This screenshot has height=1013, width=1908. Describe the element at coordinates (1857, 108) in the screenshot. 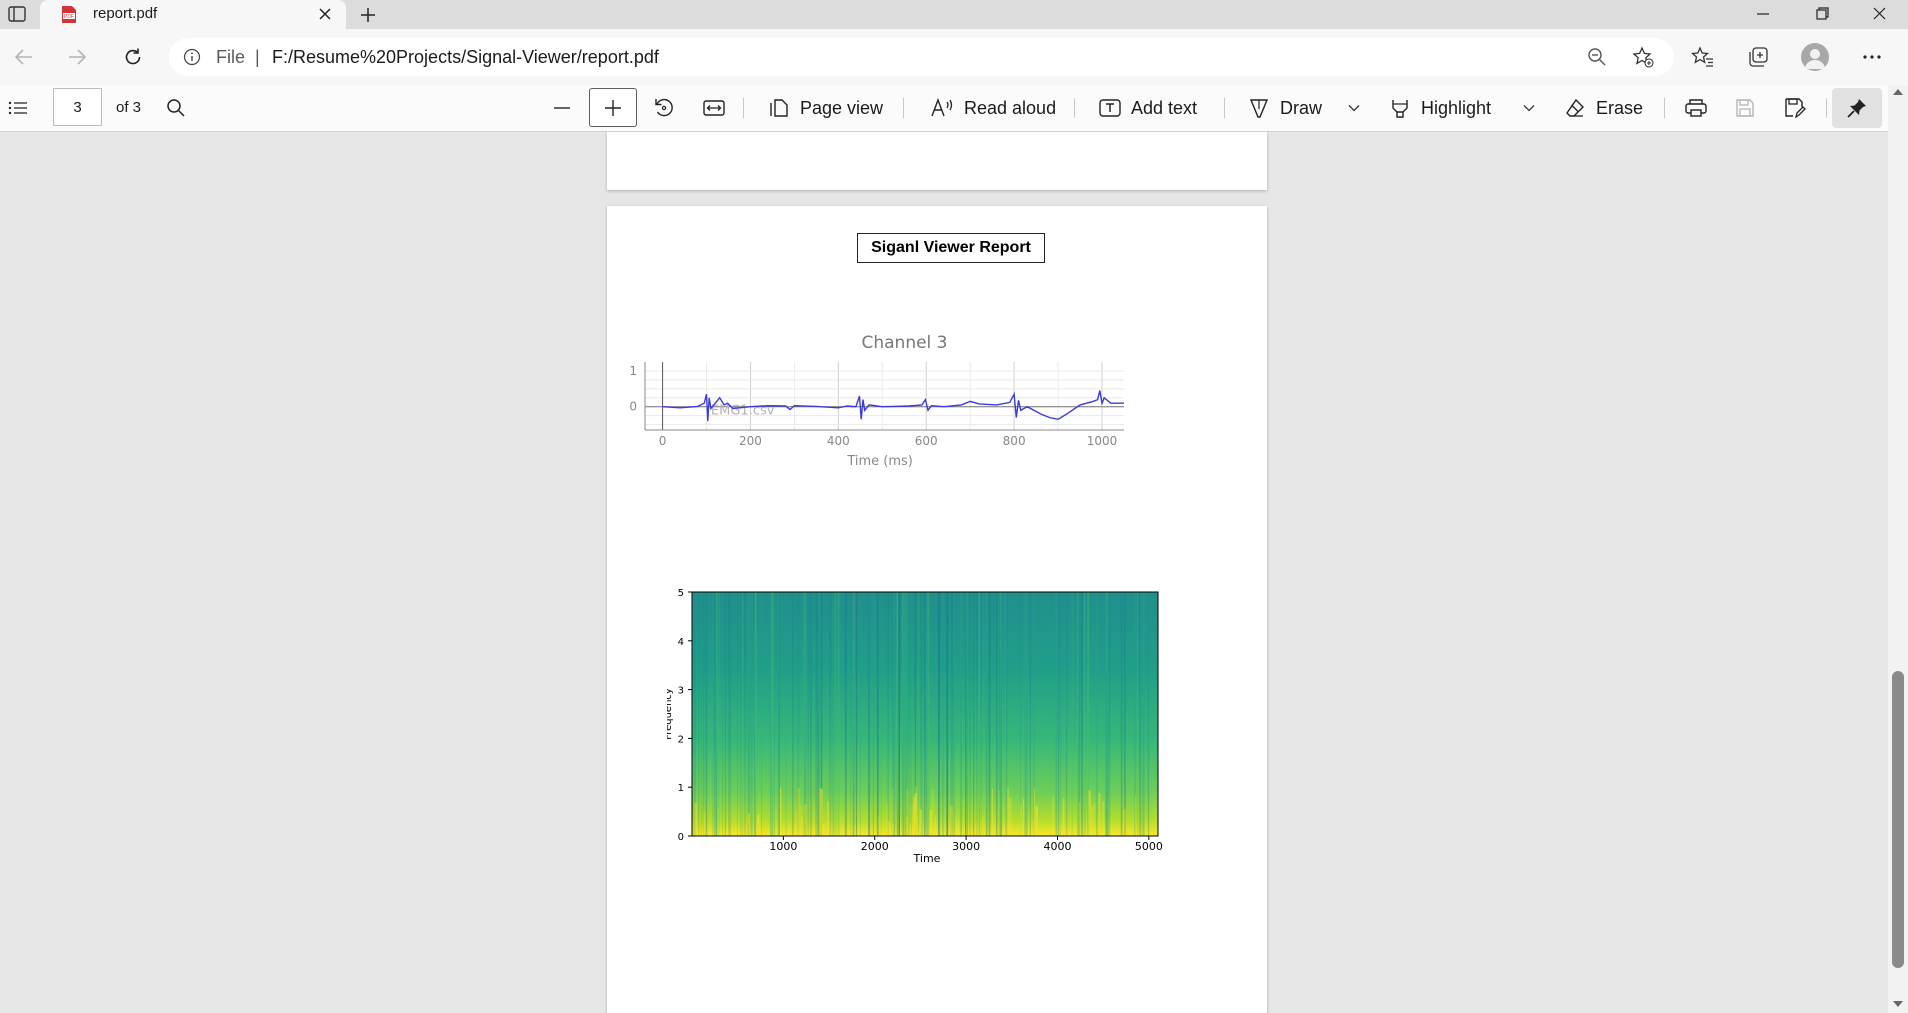

I see `pin-toolbar-button` at that location.